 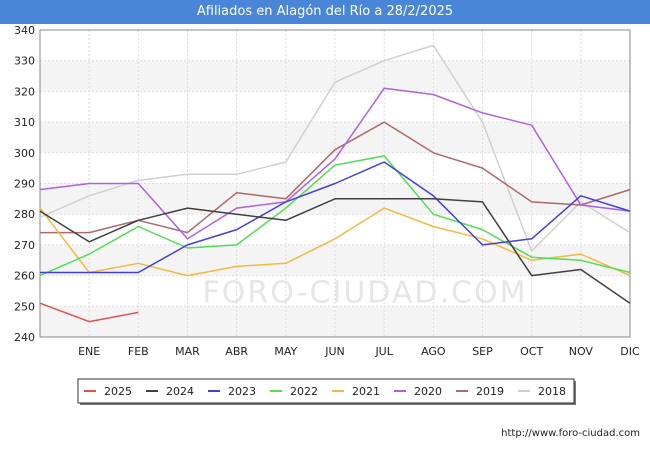 What do you see at coordinates (285, 351) in the screenshot?
I see `x-tick-label: MAY` at bounding box center [285, 351].